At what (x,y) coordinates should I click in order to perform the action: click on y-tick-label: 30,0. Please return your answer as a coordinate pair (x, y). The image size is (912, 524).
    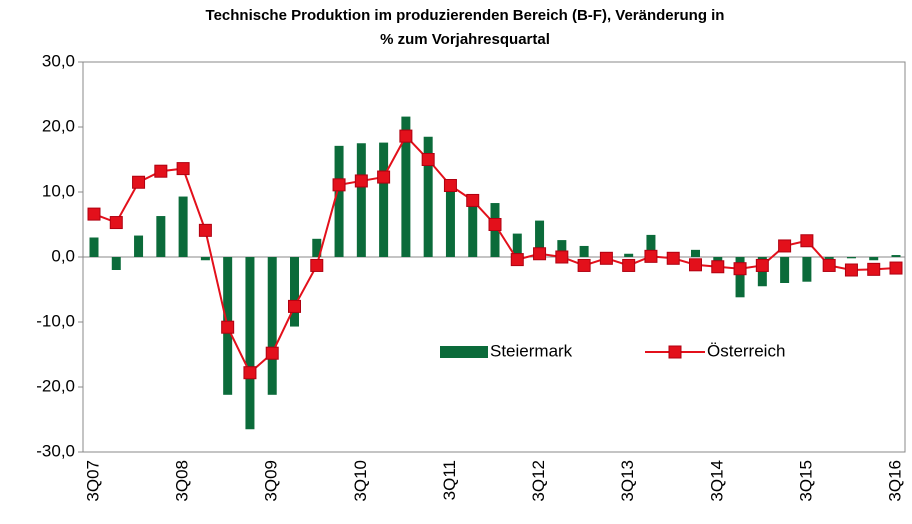
    Looking at the image, I should click on (58, 60).